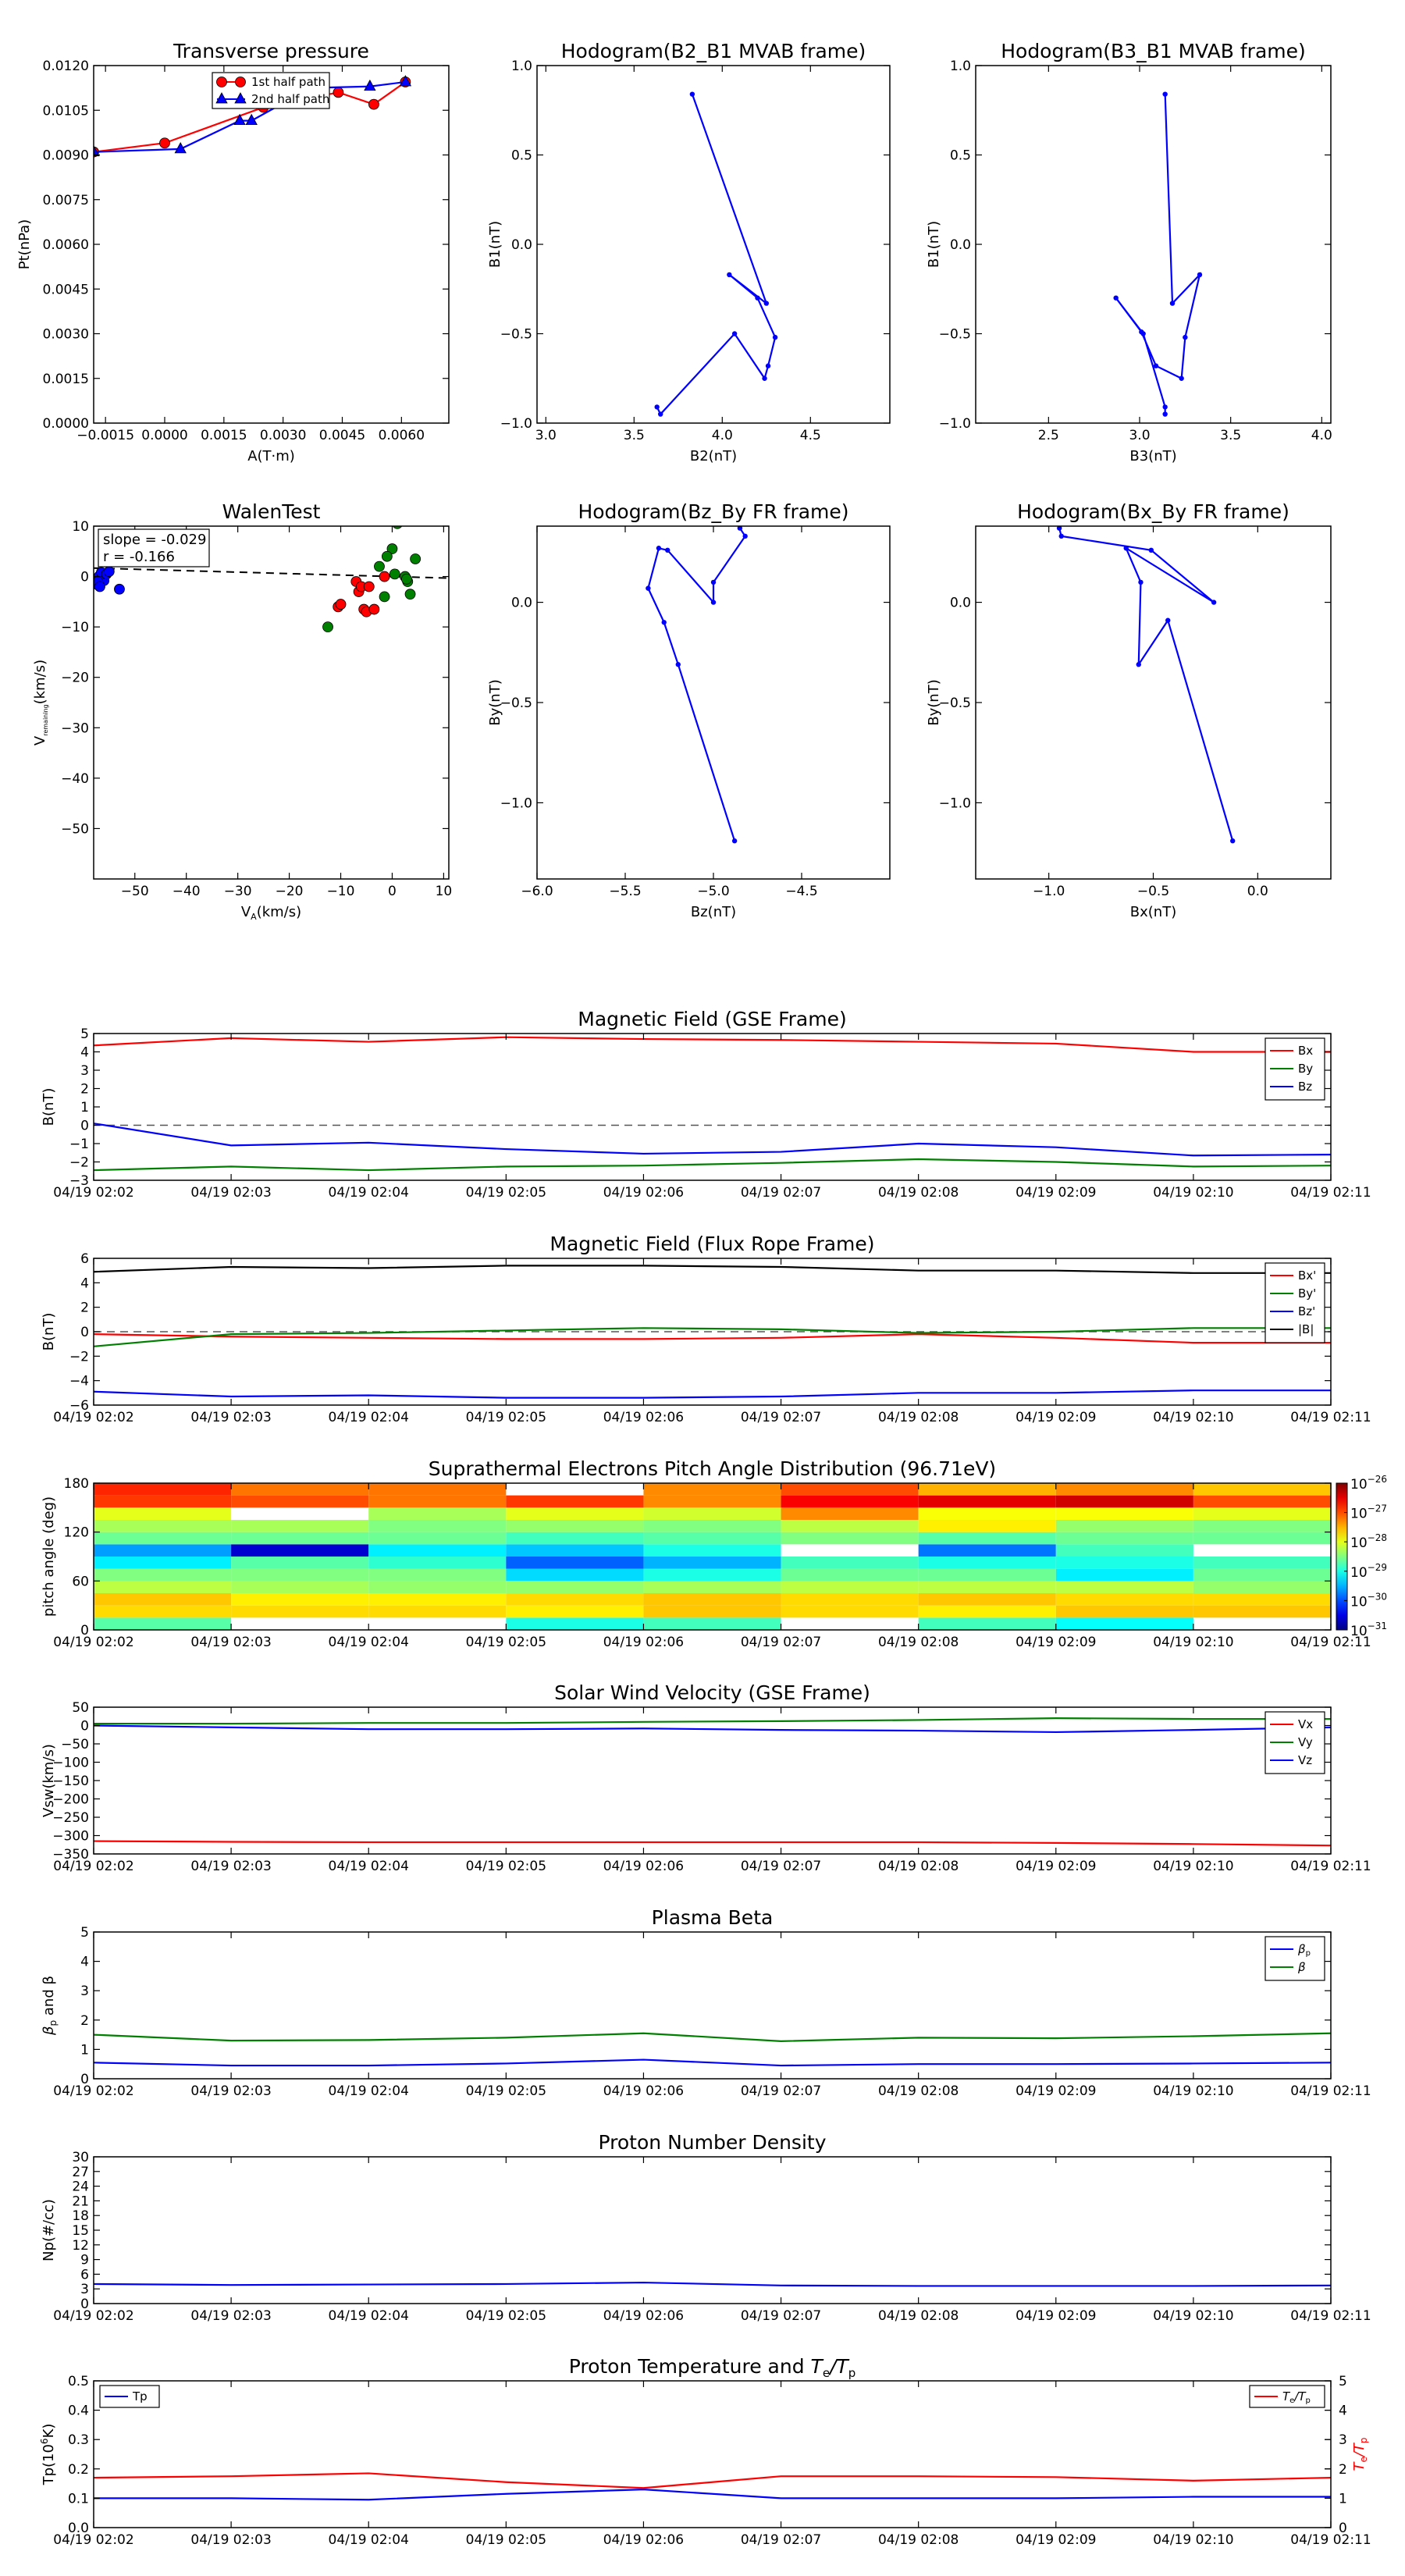 The image size is (1405, 2576). Describe the element at coordinates (1307, 1293) in the screenshot. I see `legend-label: By'` at that location.